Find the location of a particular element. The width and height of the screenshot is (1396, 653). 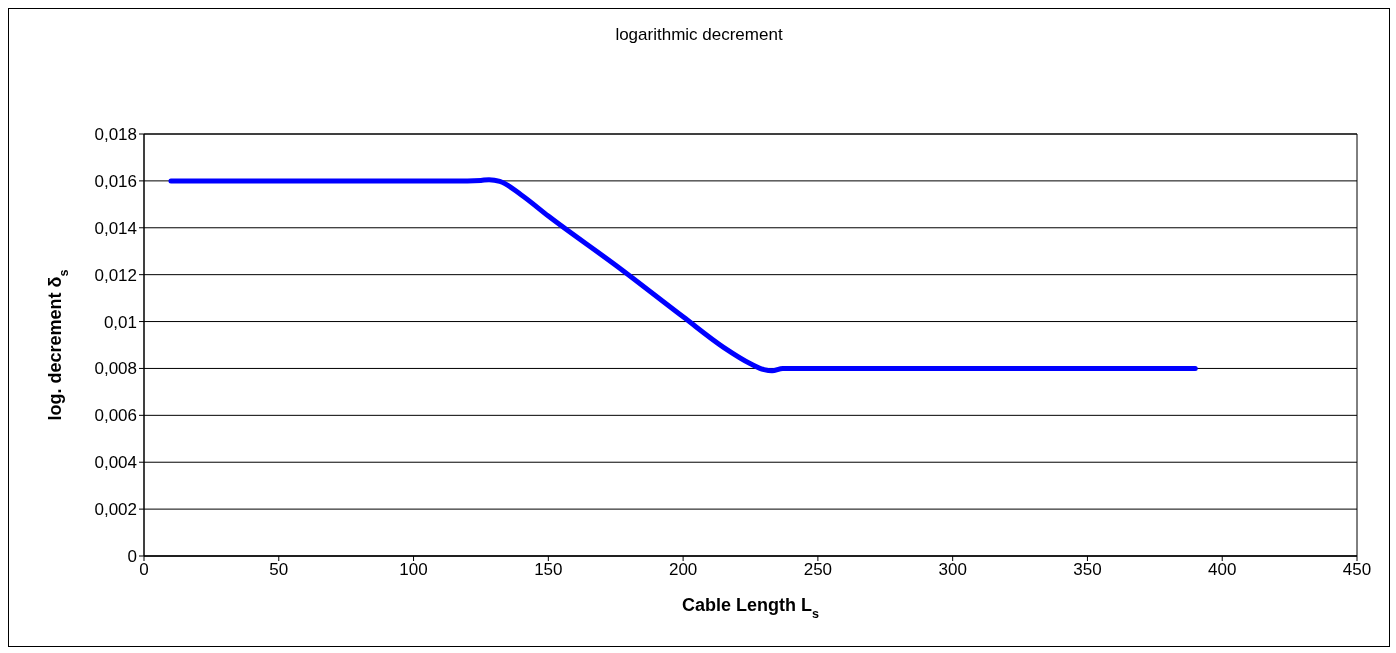

y-tick-label: 0 is located at coordinates (132, 557).